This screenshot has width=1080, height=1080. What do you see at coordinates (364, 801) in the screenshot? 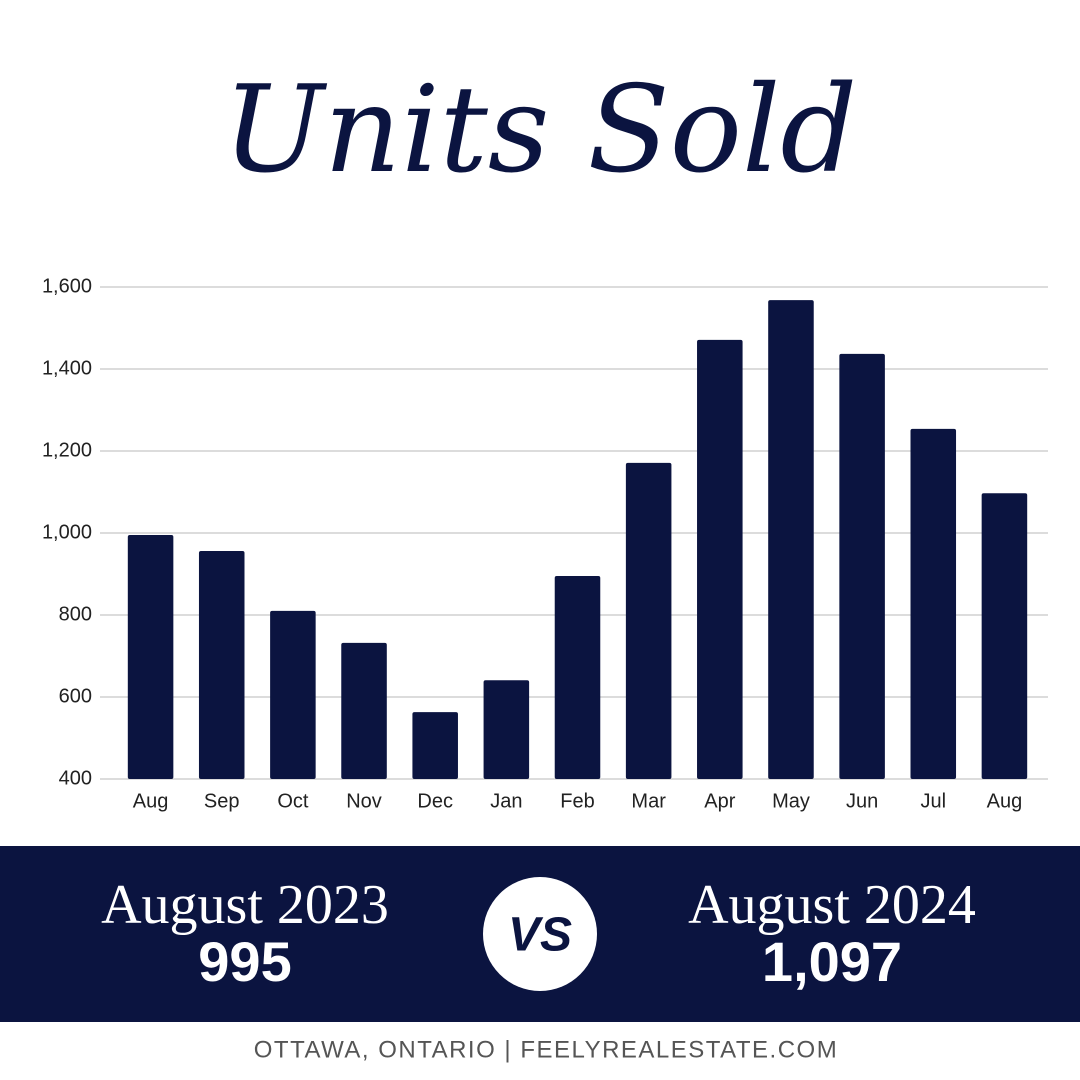
I see `x-tick-label: Nov` at bounding box center [364, 801].